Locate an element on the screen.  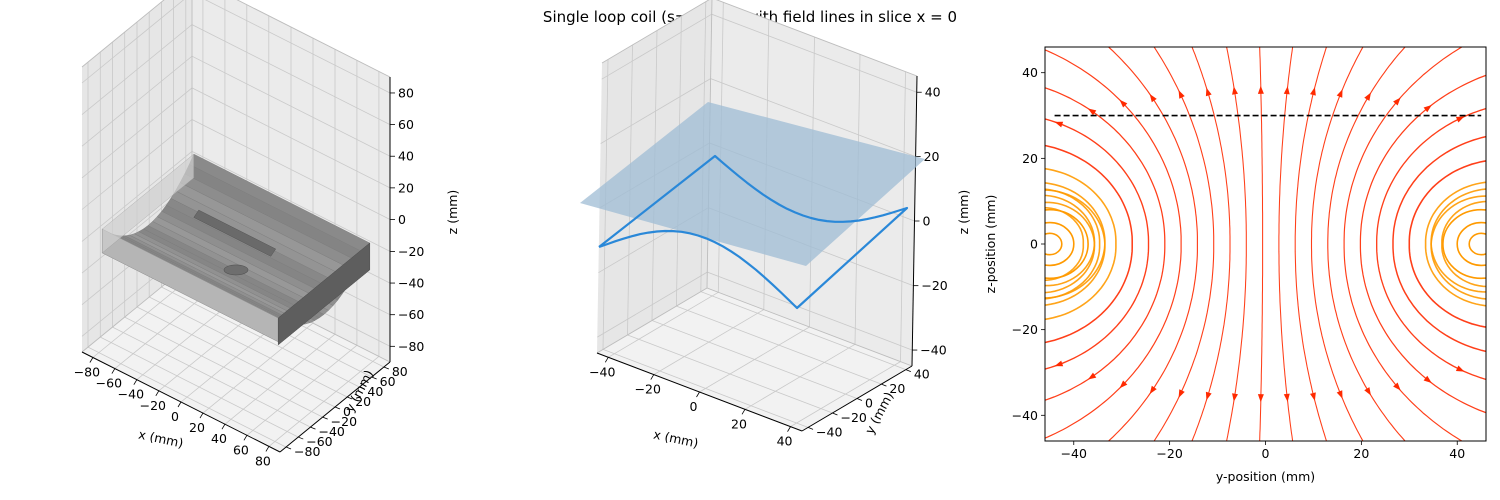
z-tick-label: −80 is located at coordinates (411, 346).